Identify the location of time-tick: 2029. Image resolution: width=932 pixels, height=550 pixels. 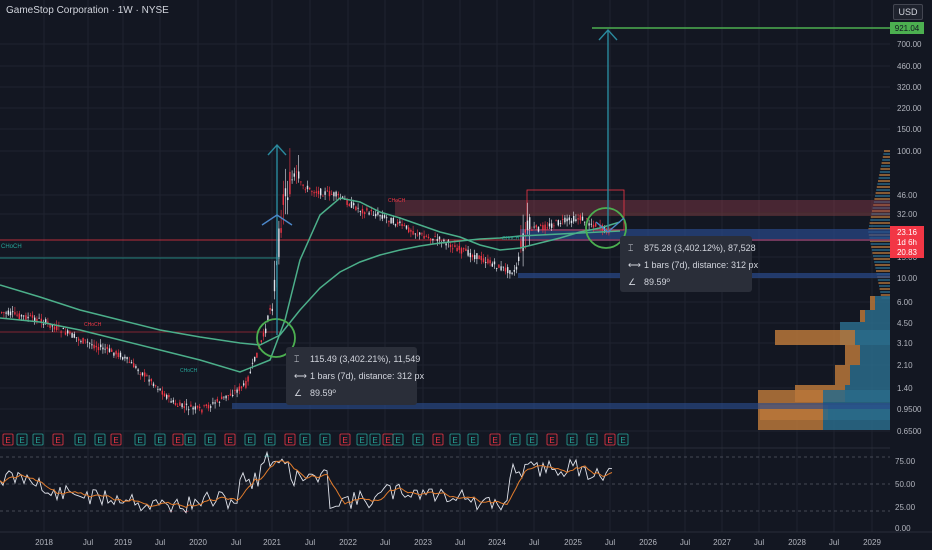
(872, 542).